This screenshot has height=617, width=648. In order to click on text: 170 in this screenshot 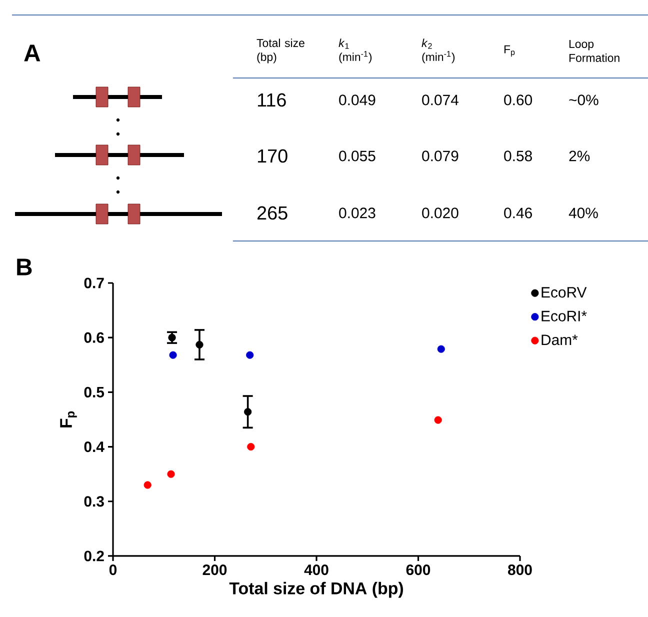, I will do `click(273, 156)`.